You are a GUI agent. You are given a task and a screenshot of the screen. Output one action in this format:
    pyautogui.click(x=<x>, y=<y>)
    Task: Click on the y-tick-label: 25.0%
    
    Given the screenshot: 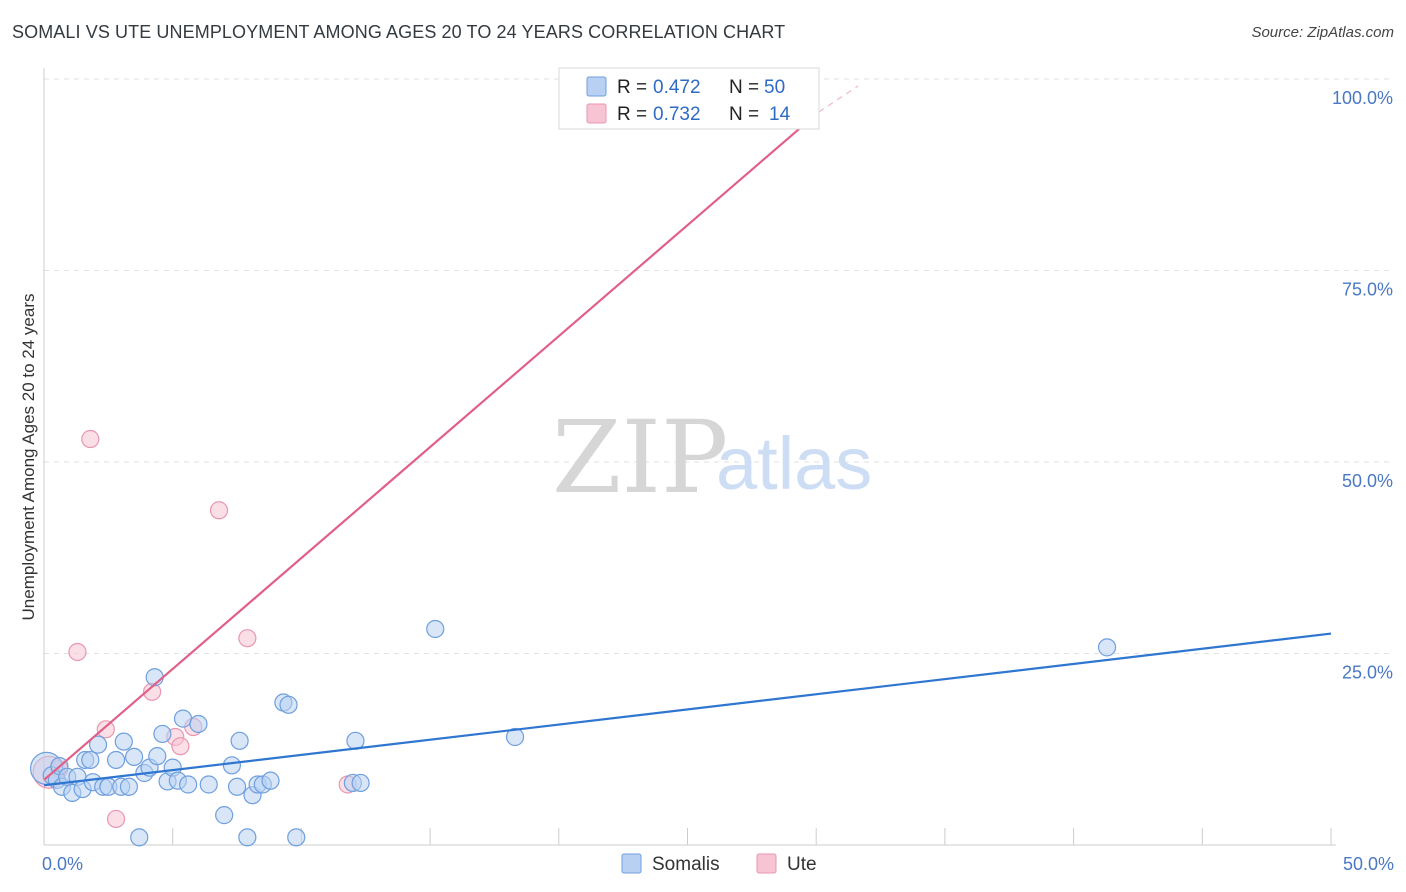 What is the action you would take?
    pyautogui.click(x=1367, y=673)
    